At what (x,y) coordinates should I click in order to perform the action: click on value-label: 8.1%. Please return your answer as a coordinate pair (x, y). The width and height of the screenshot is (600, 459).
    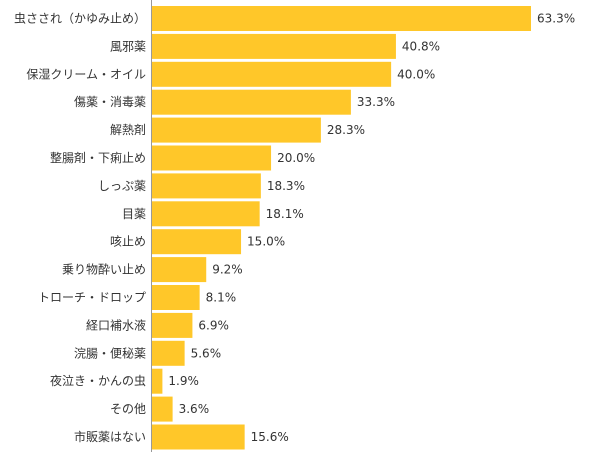
    Looking at the image, I should click on (221, 298).